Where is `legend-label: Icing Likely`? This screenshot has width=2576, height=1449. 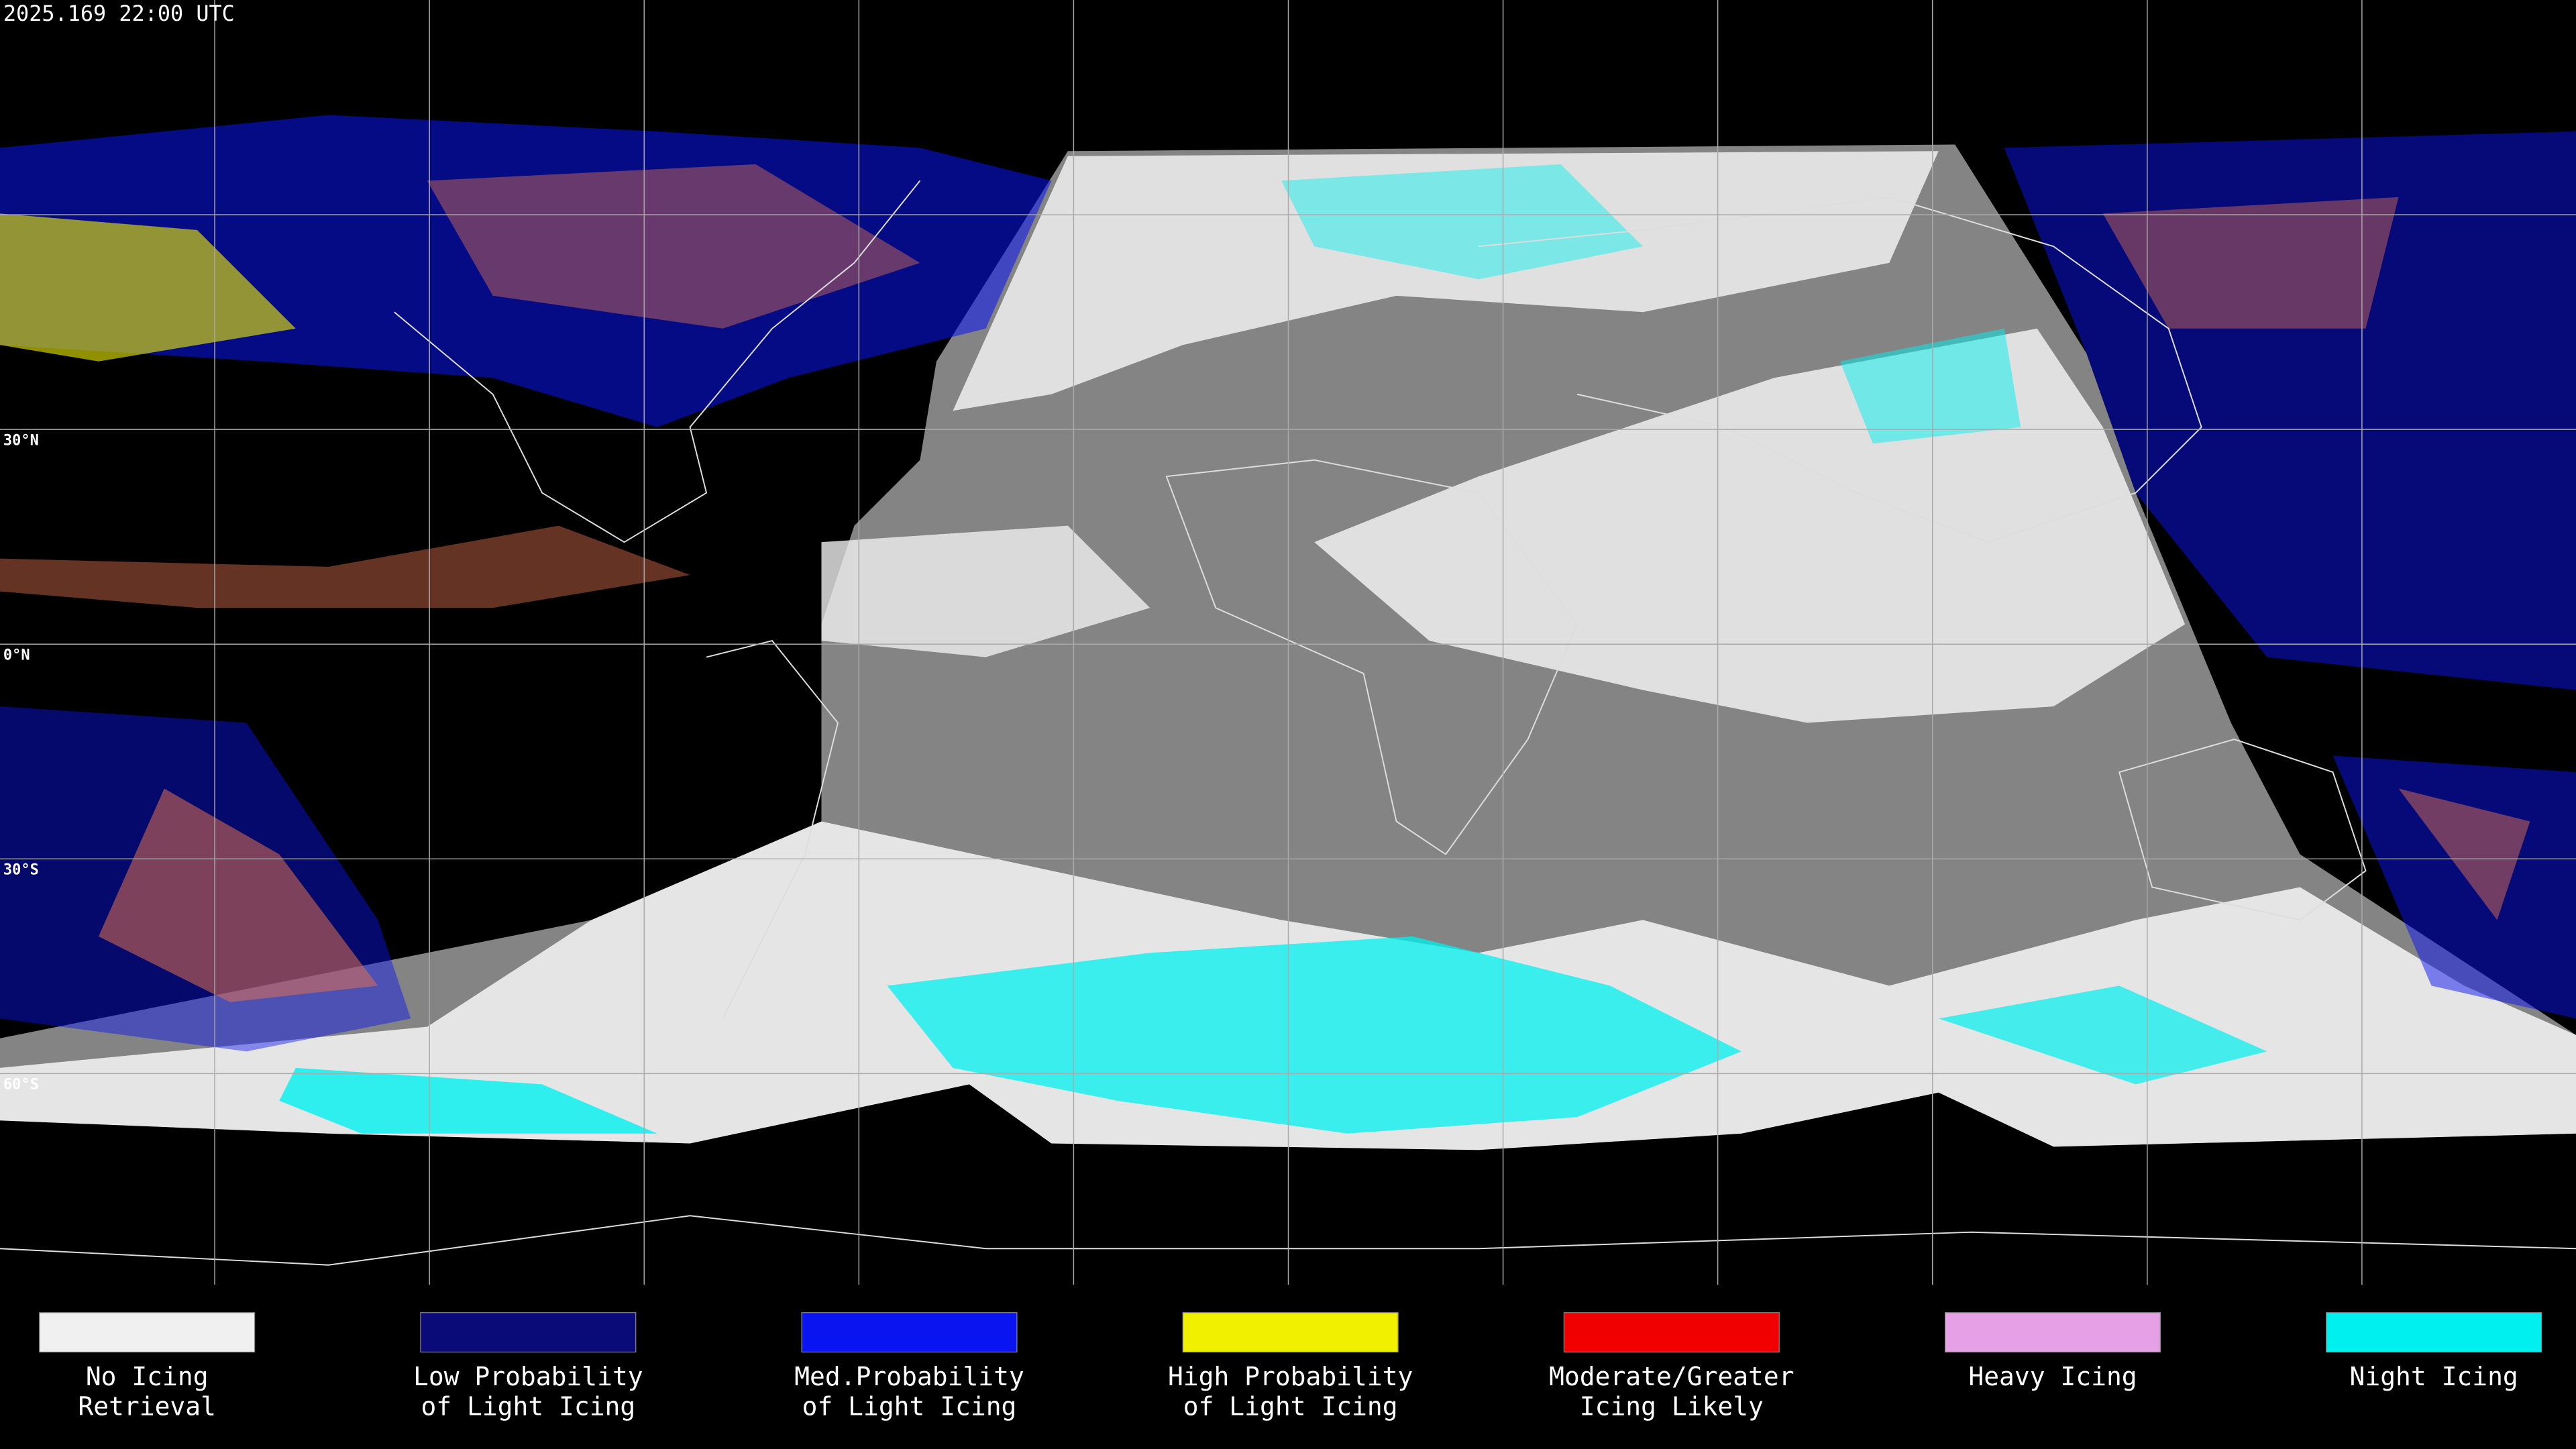 legend-label: Icing Likely is located at coordinates (1672, 1406).